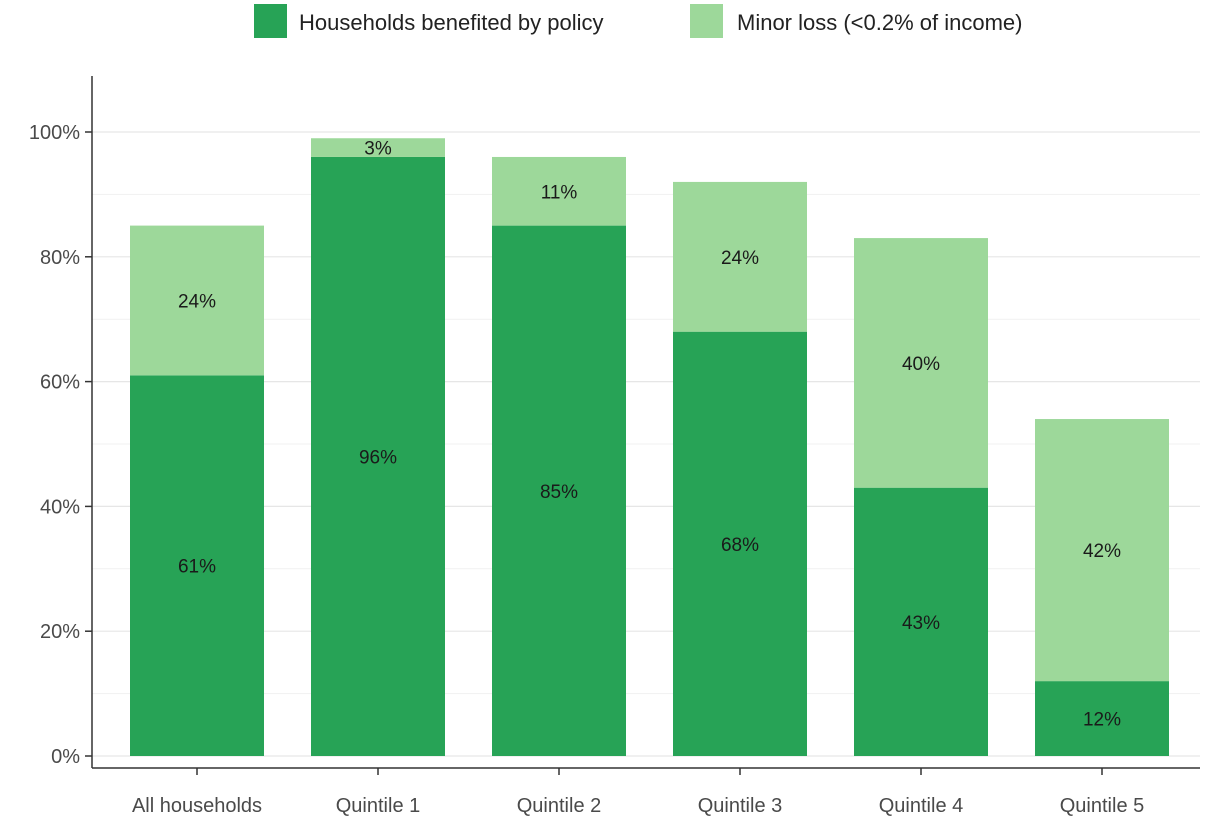  I want to click on x-tick-label: Quintile 3, so click(740, 806).